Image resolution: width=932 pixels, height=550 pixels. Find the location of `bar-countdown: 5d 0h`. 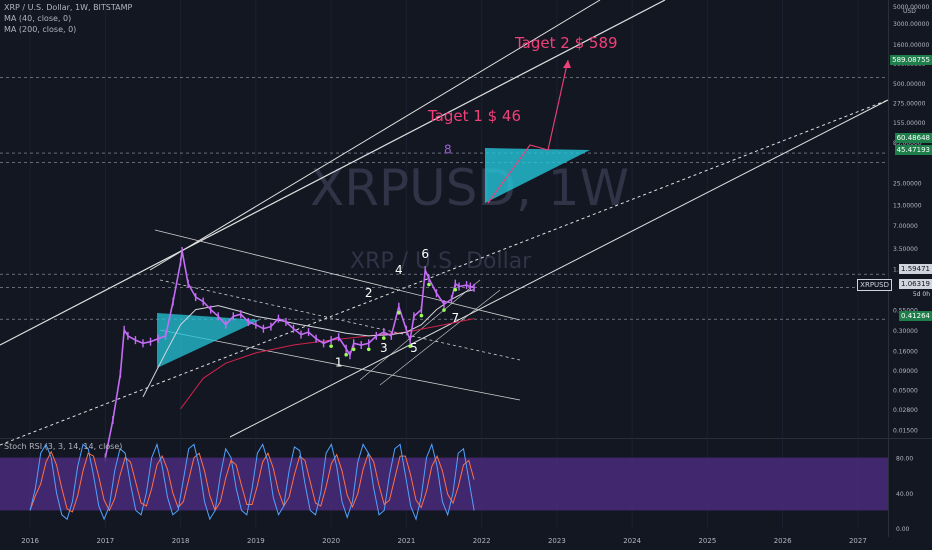

bar-countdown: 5d 0h is located at coordinates (921, 294).